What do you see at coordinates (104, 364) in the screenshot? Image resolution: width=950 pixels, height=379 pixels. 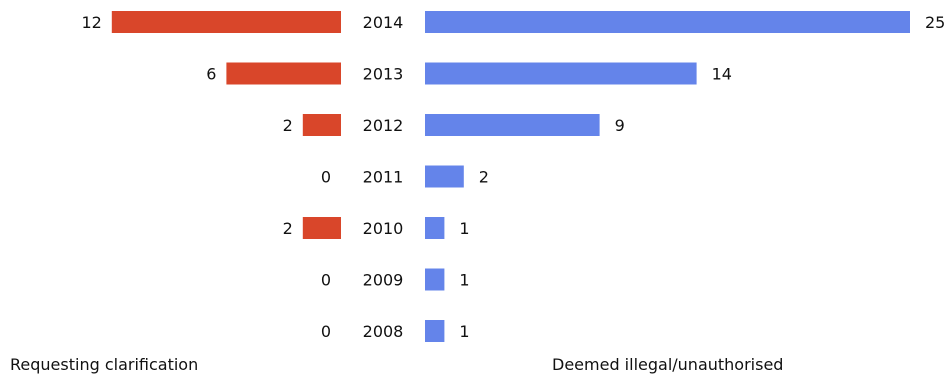 I see `left-series-label: Requesting clarification` at bounding box center [104, 364].